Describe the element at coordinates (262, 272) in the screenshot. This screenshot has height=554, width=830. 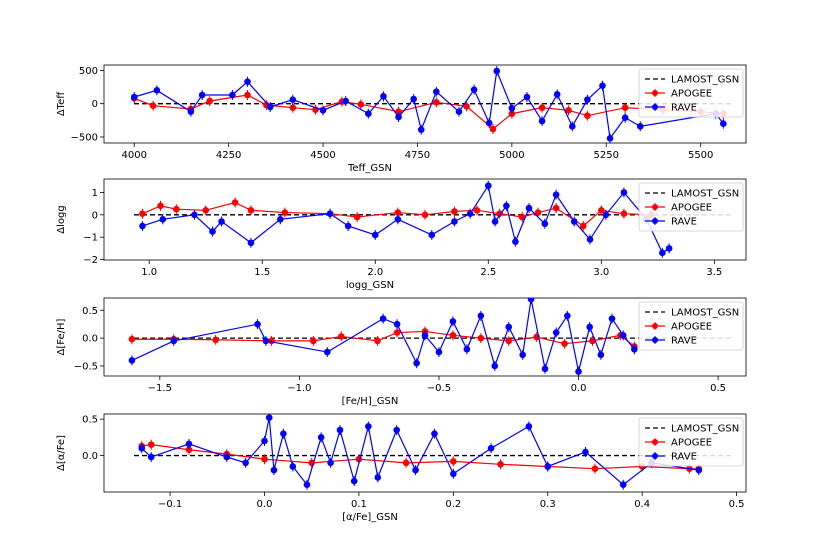
I see `x-tick-label: 1.5` at that location.